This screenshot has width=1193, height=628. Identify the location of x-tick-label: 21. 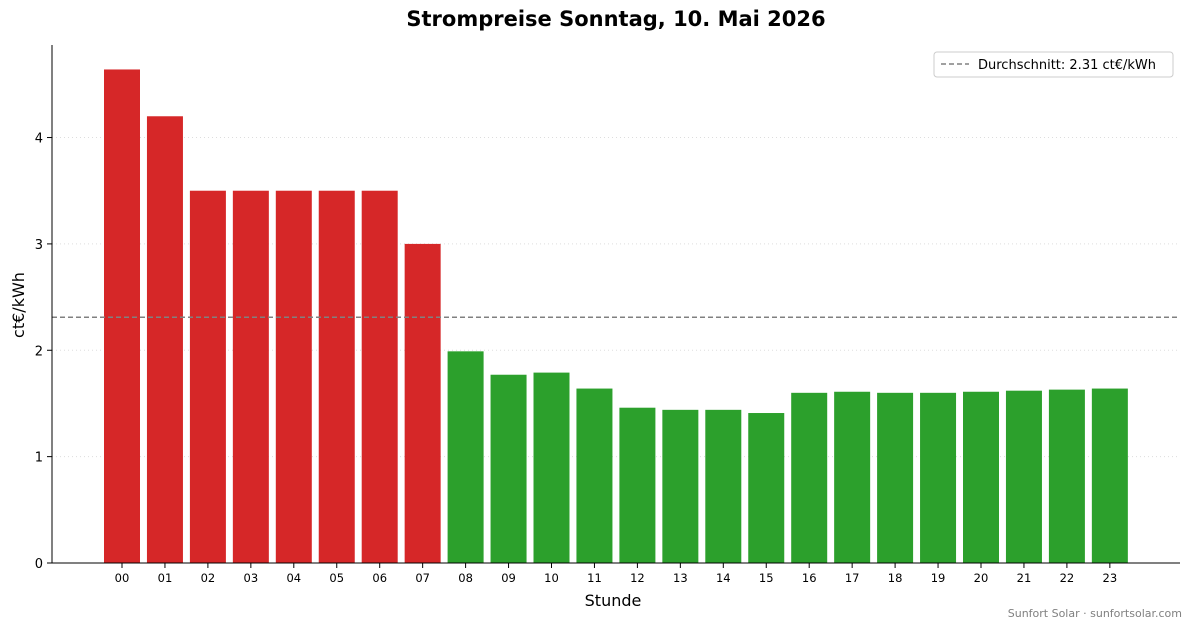
(1024, 578).